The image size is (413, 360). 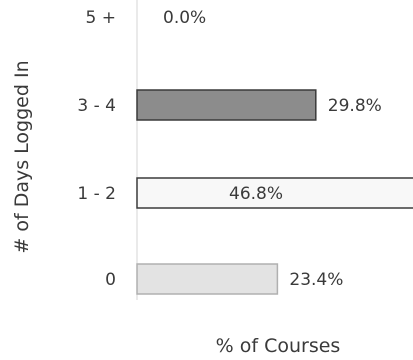 I want to click on y-tick-labels: 5 + 3 - 4 1 - 2 0, so click(x=96, y=149).